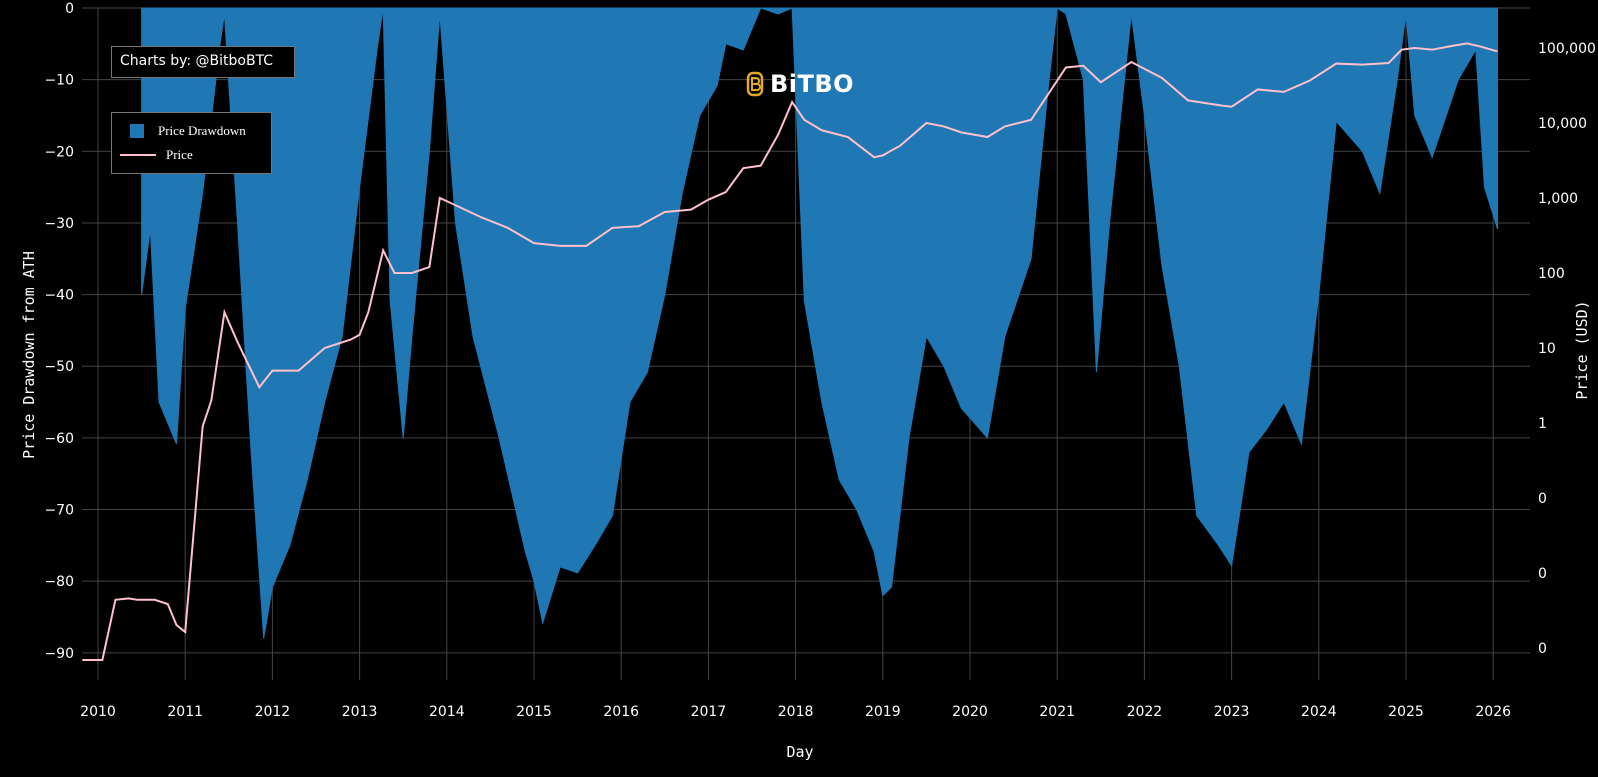 Image resolution: width=1598 pixels, height=777 pixels. I want to click on y2-tick-label: 1, so click(1542, 424).